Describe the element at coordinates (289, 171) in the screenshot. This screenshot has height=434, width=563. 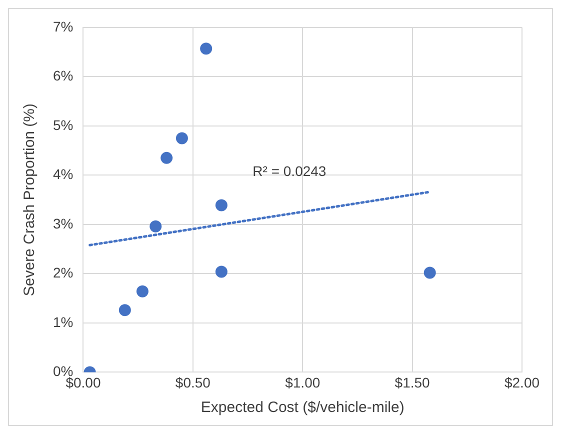
I see `annotation: R² = 0.0243` at that location.